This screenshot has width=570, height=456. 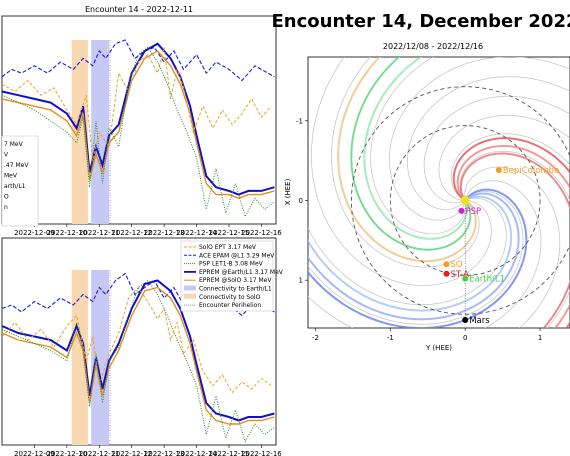 I want to click on orbit-y-tick-label: 0, so click(x=301, y=201).